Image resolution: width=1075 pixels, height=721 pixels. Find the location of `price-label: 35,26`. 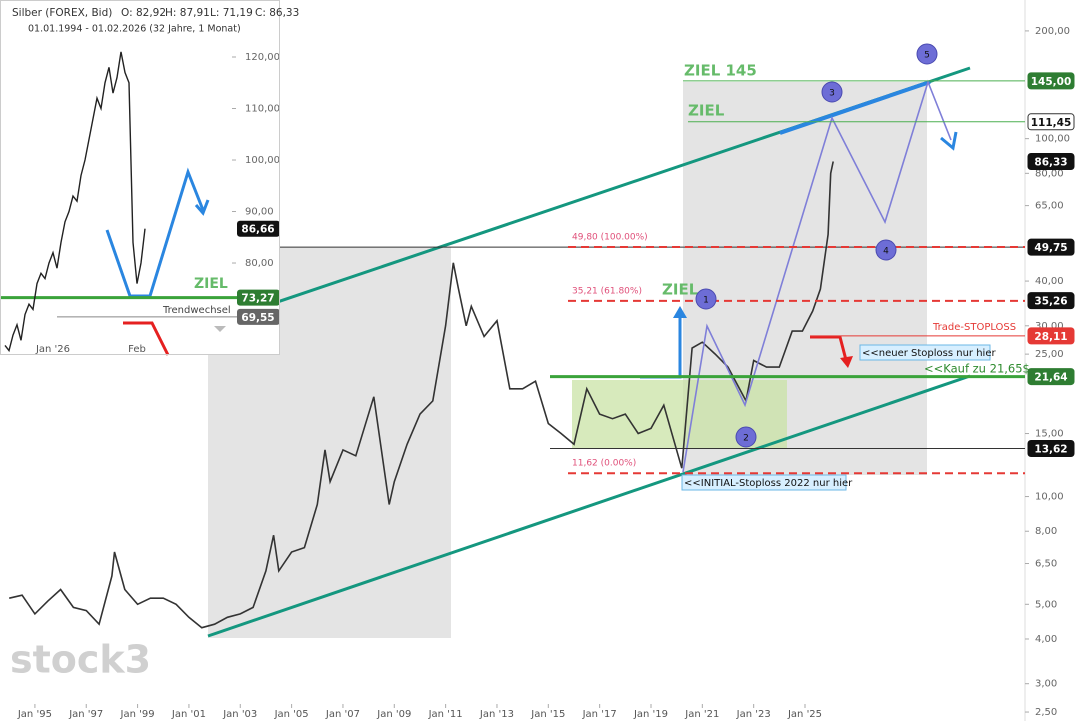

price-label: 35,26 is located at coordinates (1050, 302).